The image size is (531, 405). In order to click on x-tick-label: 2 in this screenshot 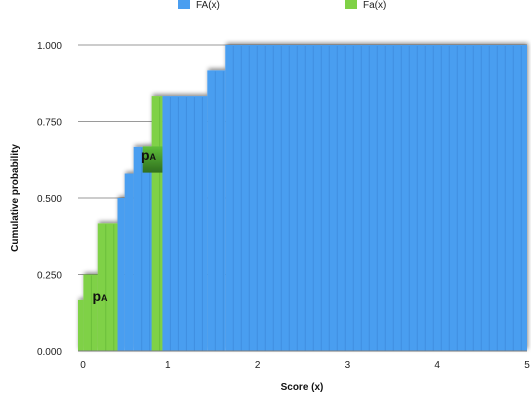, I will do `click(258, 365)`.